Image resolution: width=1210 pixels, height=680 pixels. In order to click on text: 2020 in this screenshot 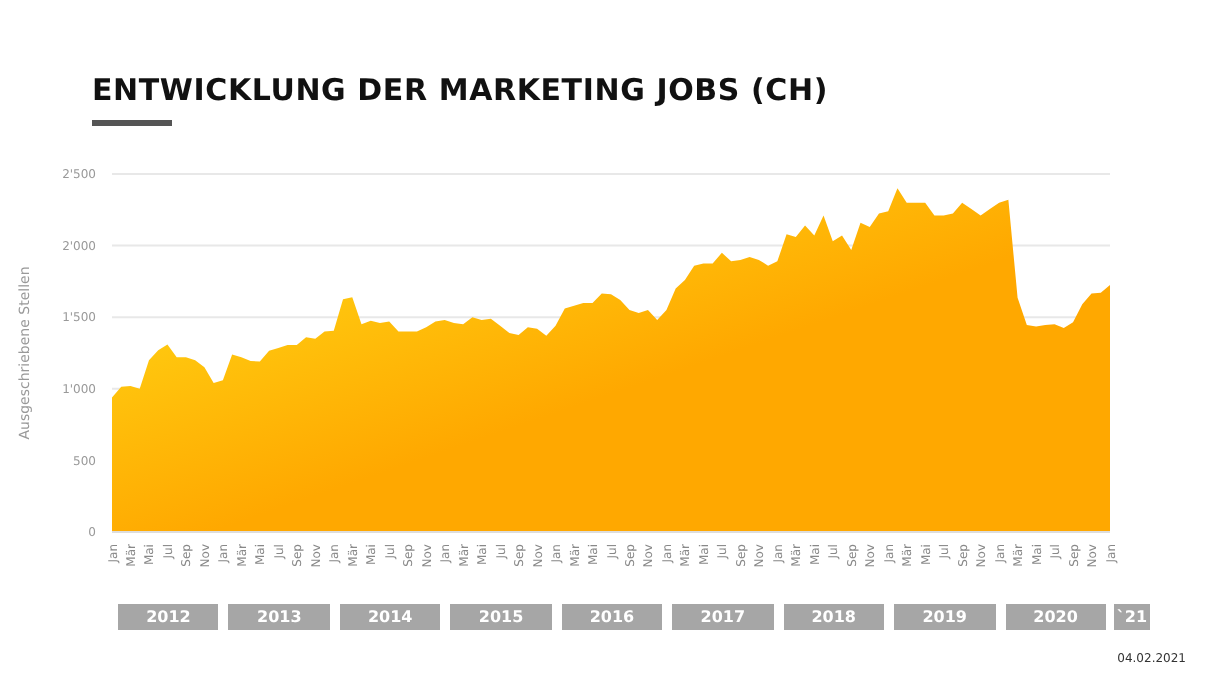, I will do `click(1055, 617)`.